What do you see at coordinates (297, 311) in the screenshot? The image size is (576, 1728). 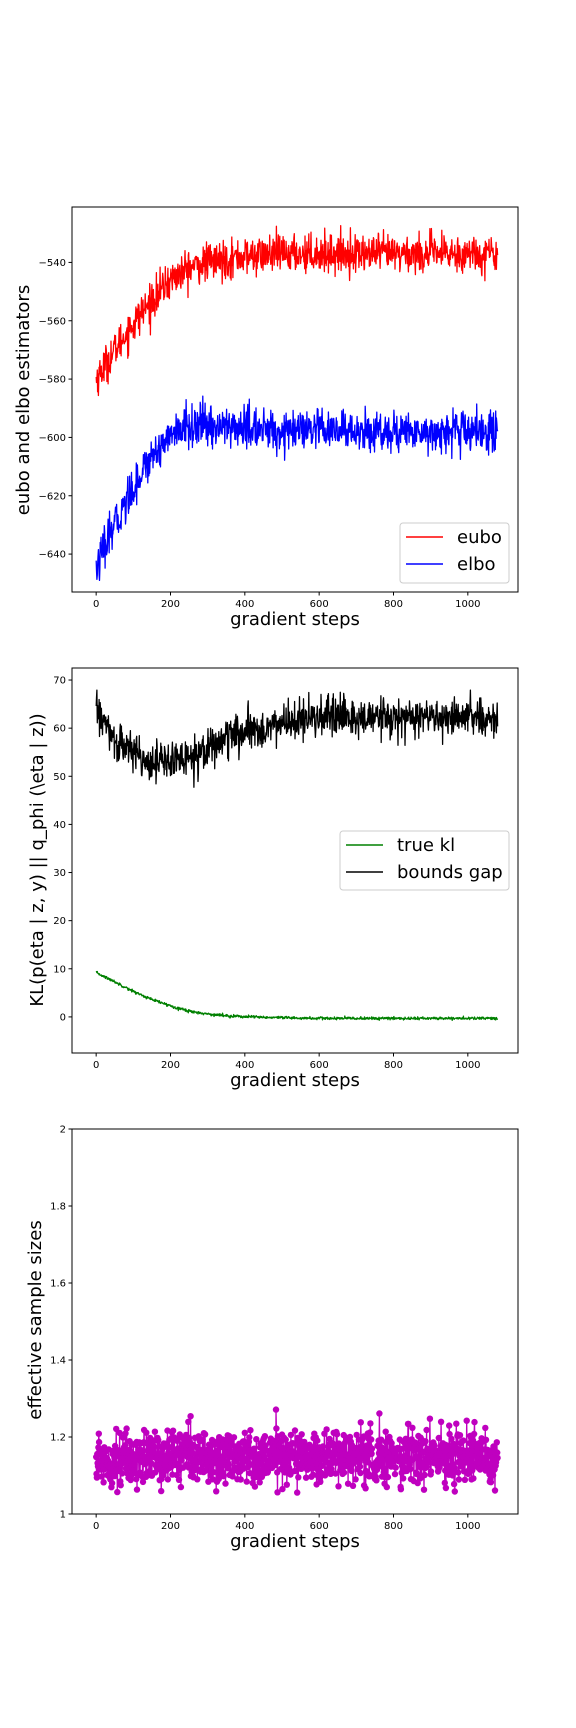 I see `series-eubo` at bounding box center [297, 311].